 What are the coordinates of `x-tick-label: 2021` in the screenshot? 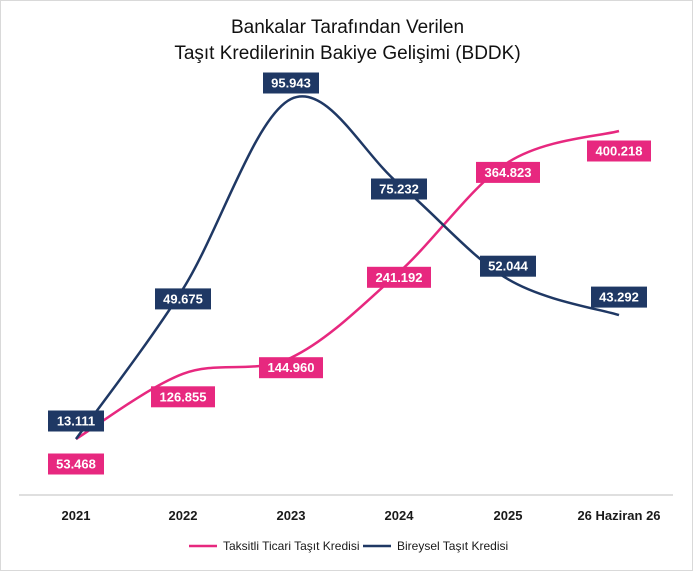 It's located at (76, 515).